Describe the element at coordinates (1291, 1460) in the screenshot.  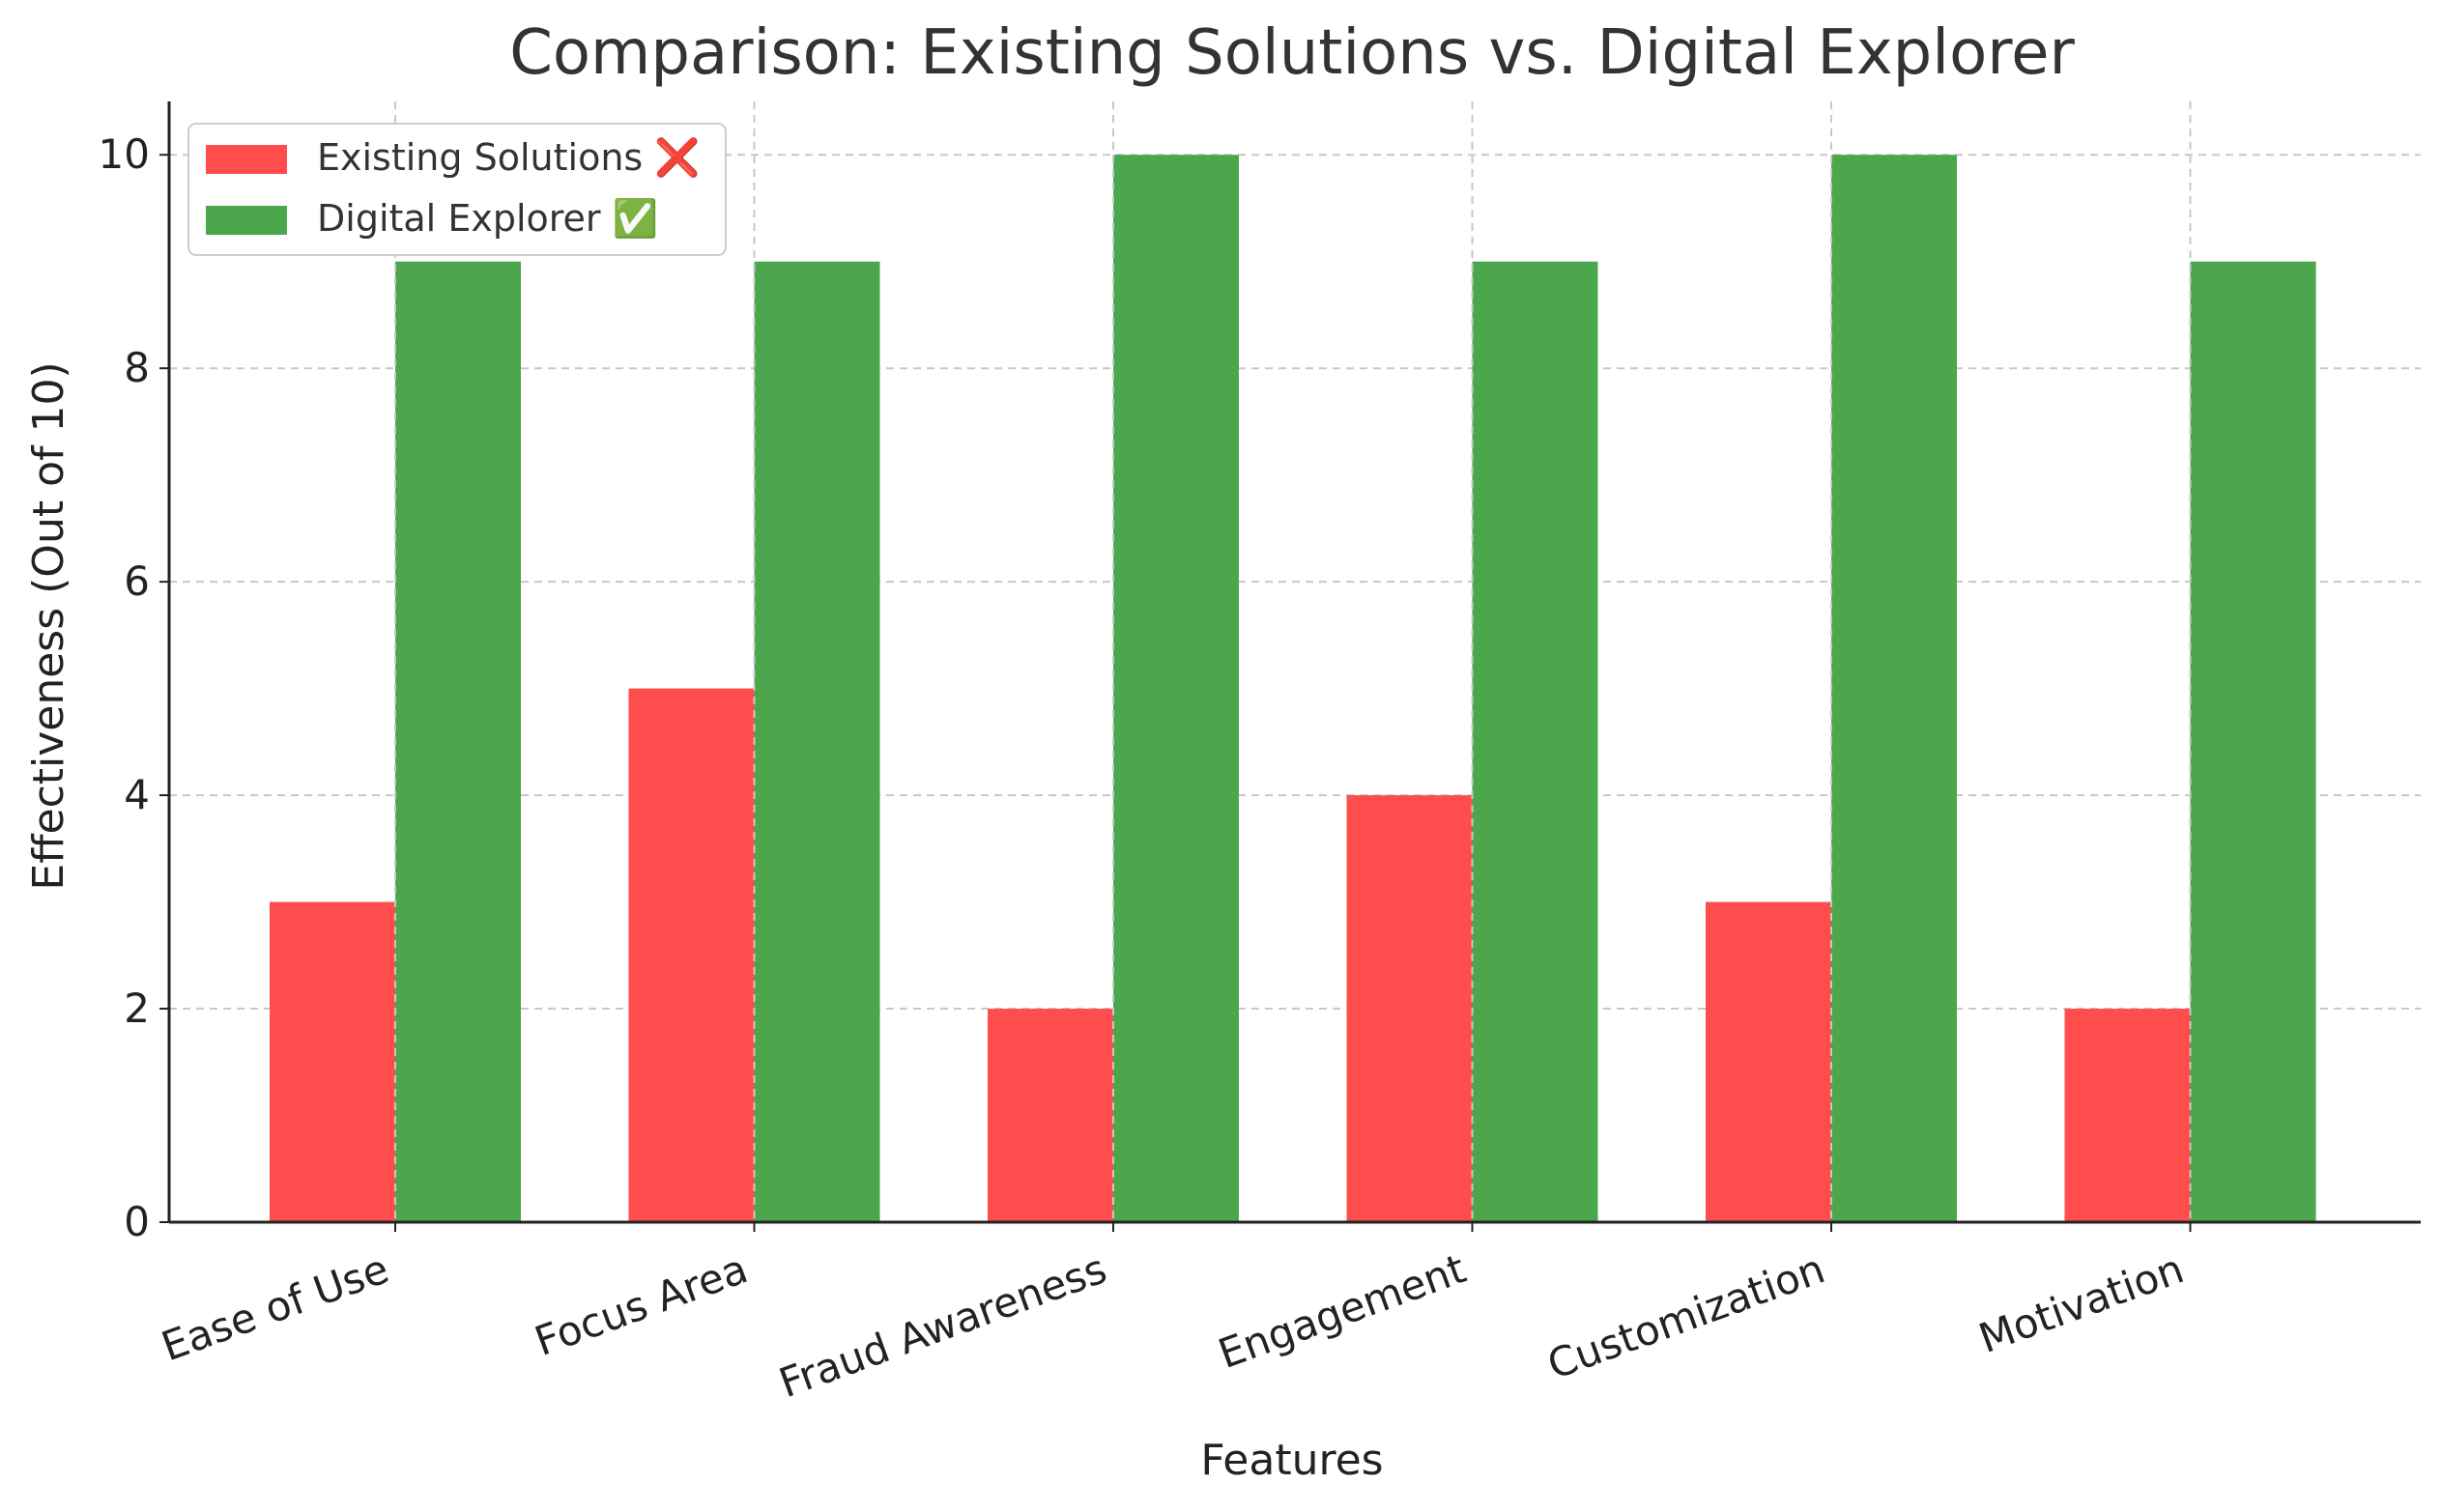
I see `x-axis-label: Features` at that location.